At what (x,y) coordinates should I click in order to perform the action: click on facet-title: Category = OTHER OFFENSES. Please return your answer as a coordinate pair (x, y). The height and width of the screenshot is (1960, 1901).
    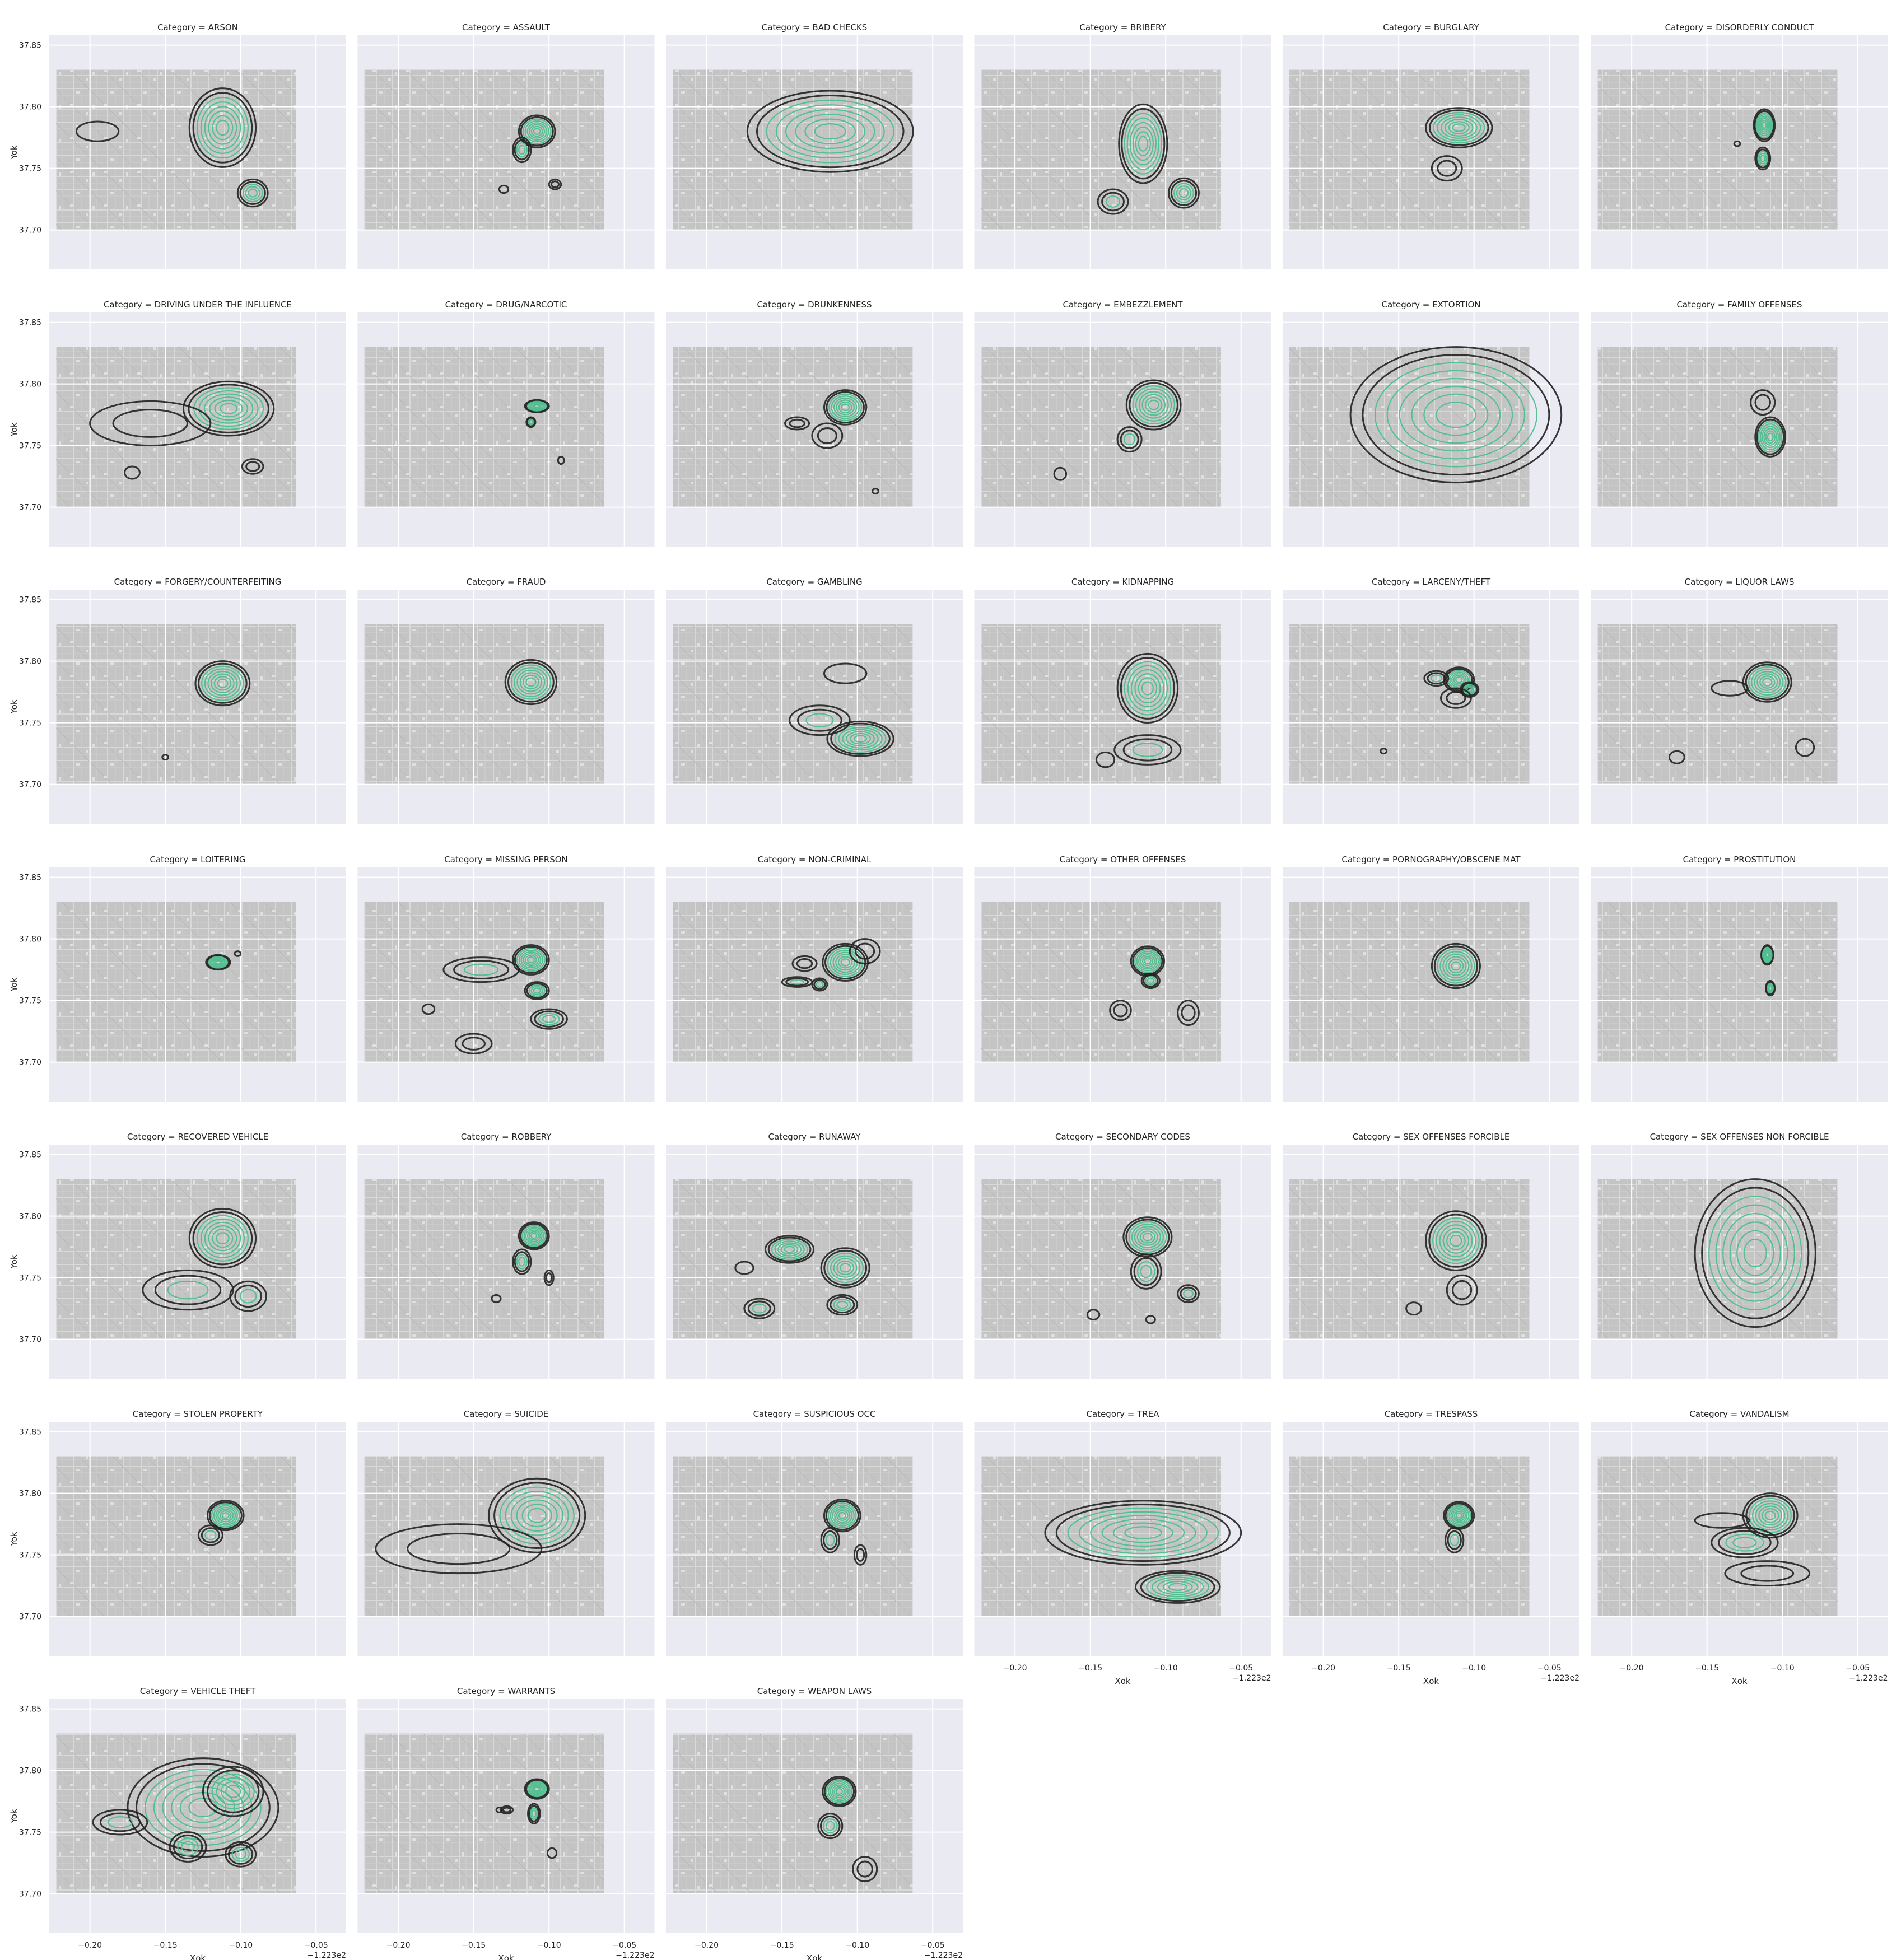
    Looking at the image, I should click on (1123, 860).